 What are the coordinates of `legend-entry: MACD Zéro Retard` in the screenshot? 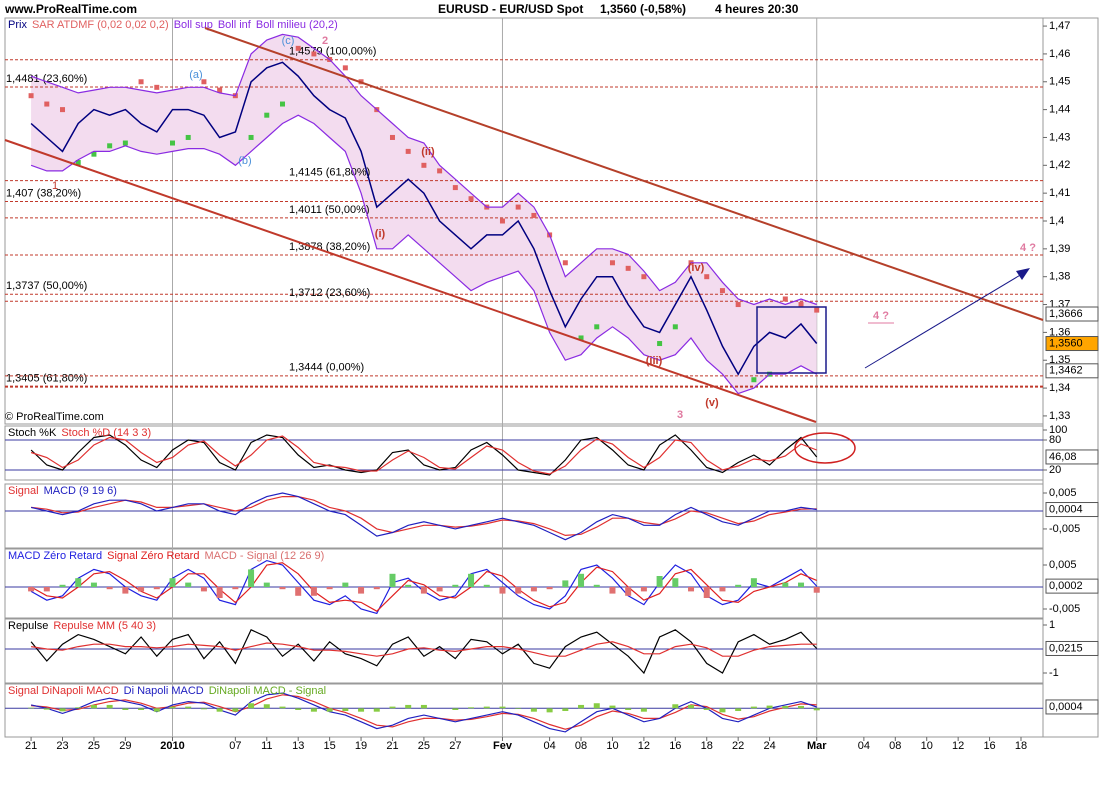 It's located at (55, 556).